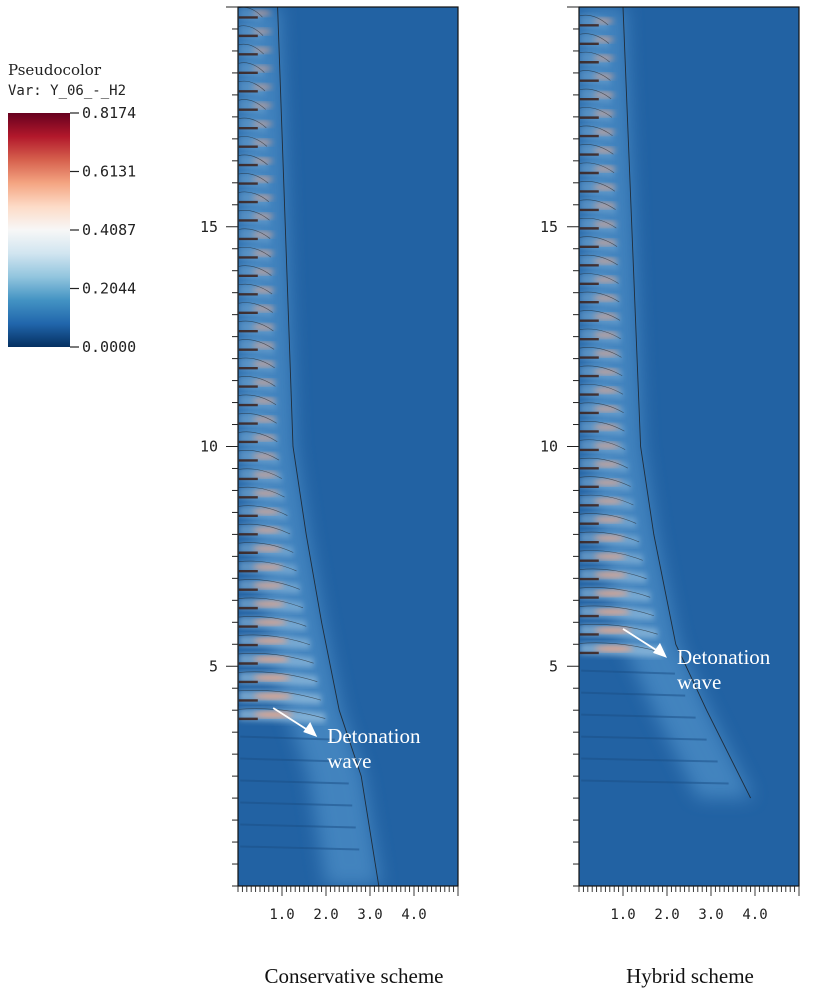 The image size is (830, 999). What do you see at coordinates (109, 289) in the screenshot?
I see `colorbar-tick-label: 0.2044` at bounding box center [109, 289].